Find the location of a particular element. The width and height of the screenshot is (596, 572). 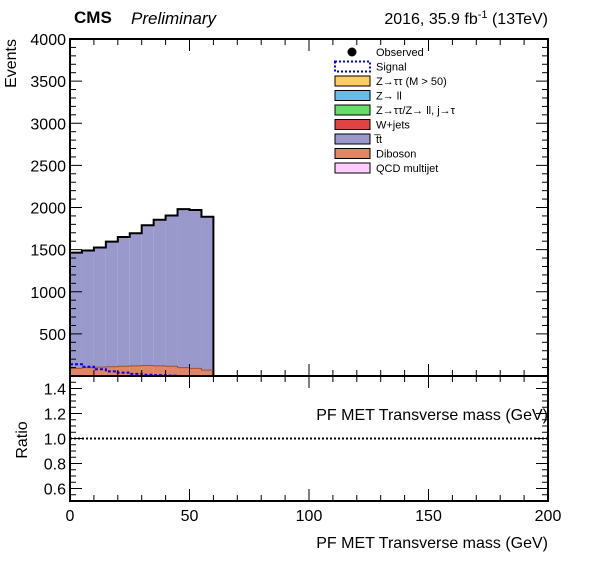

ratio-y-tick-label: 1.0 is located at coordinates (55, 440).